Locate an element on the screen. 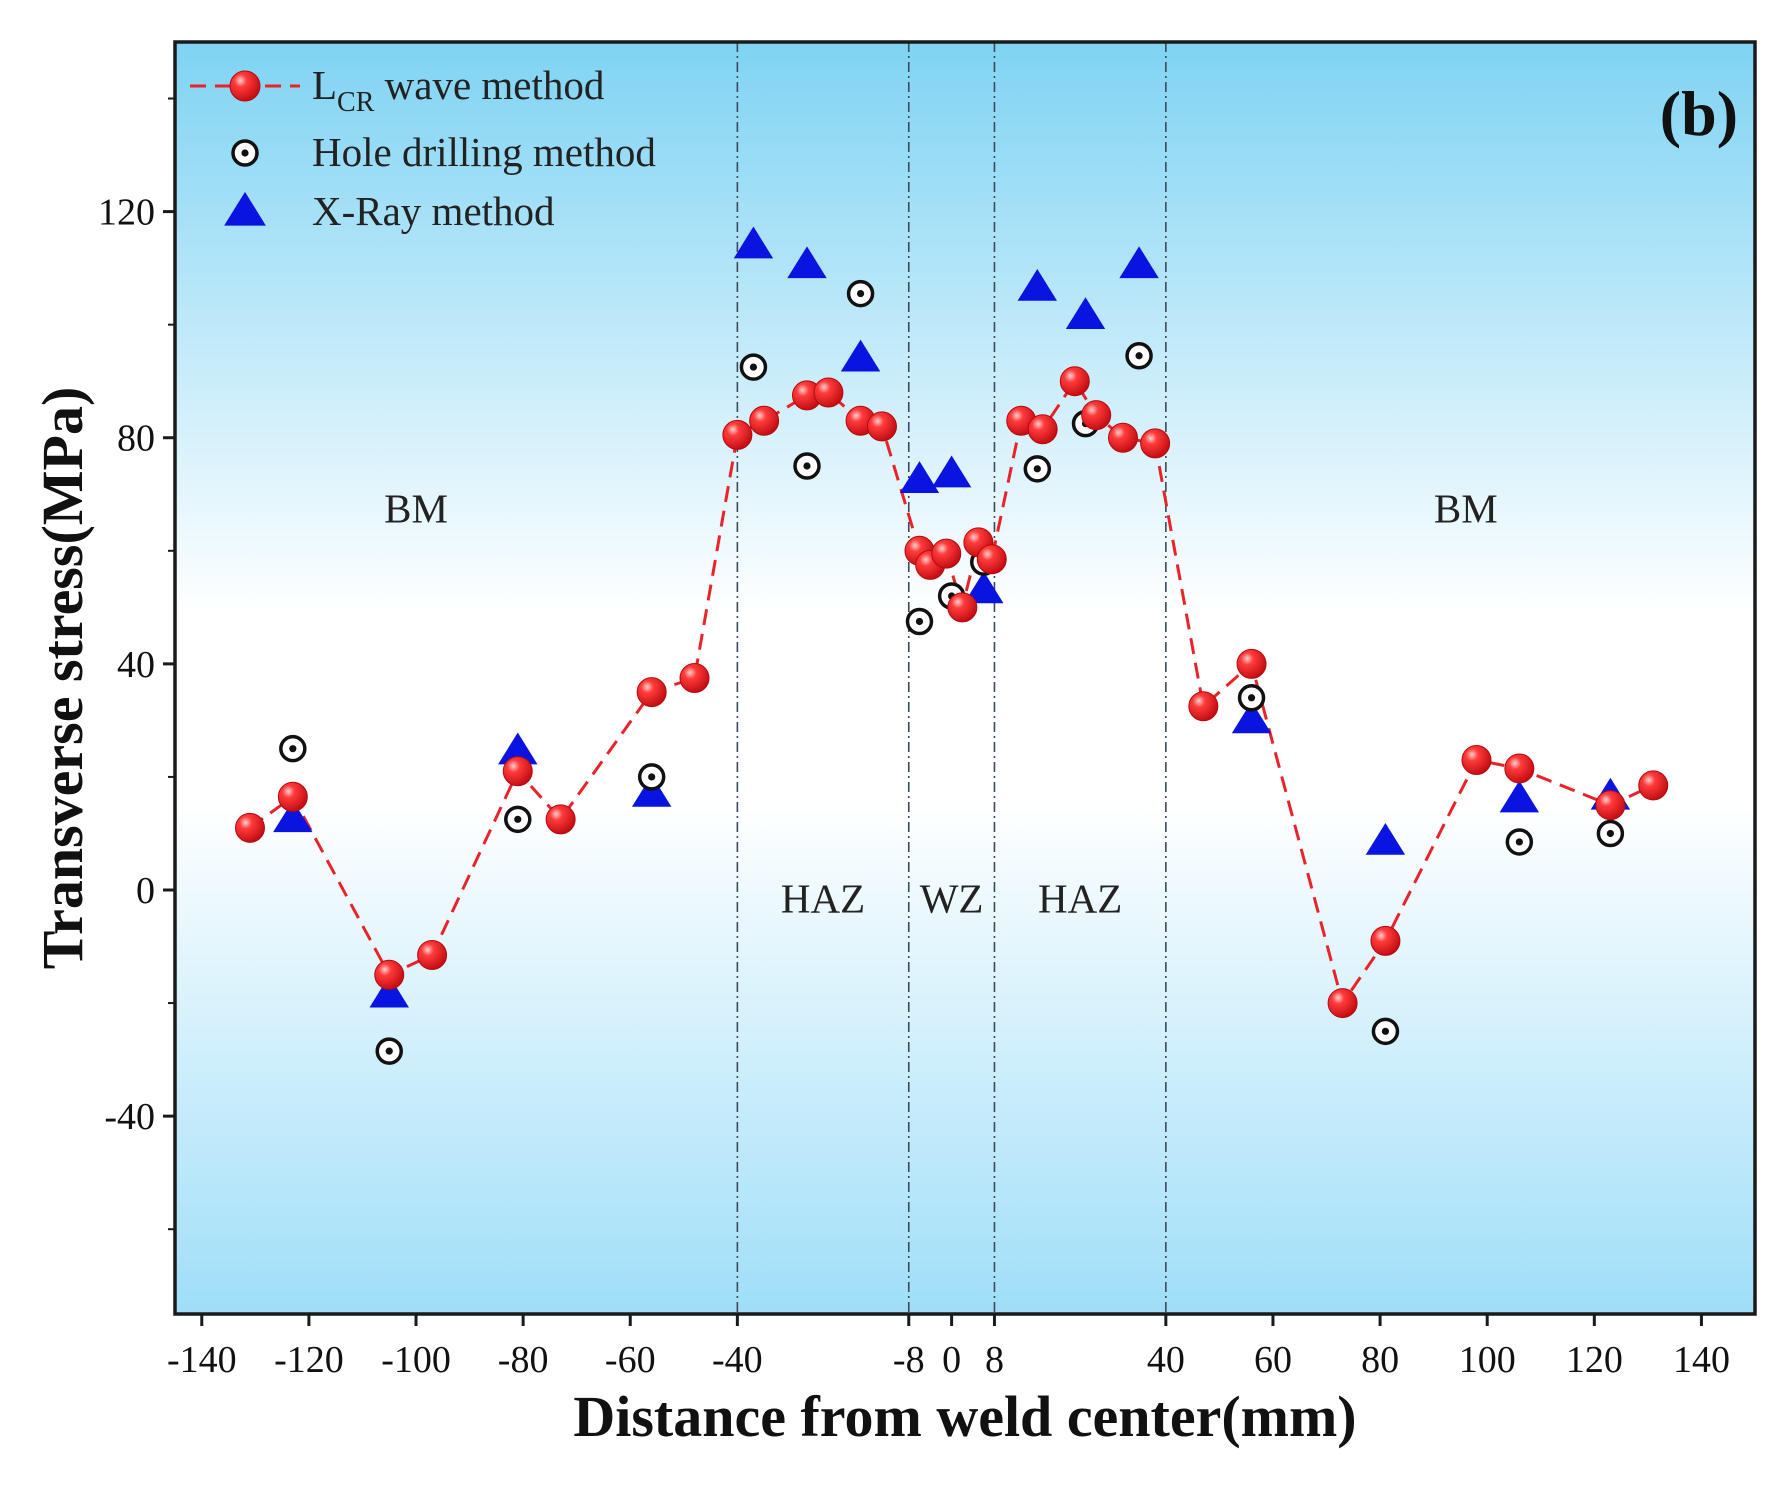 This screenshot has height=1487, width=1785. legend-label: X-Ray method is located at coordinates (433, 211).